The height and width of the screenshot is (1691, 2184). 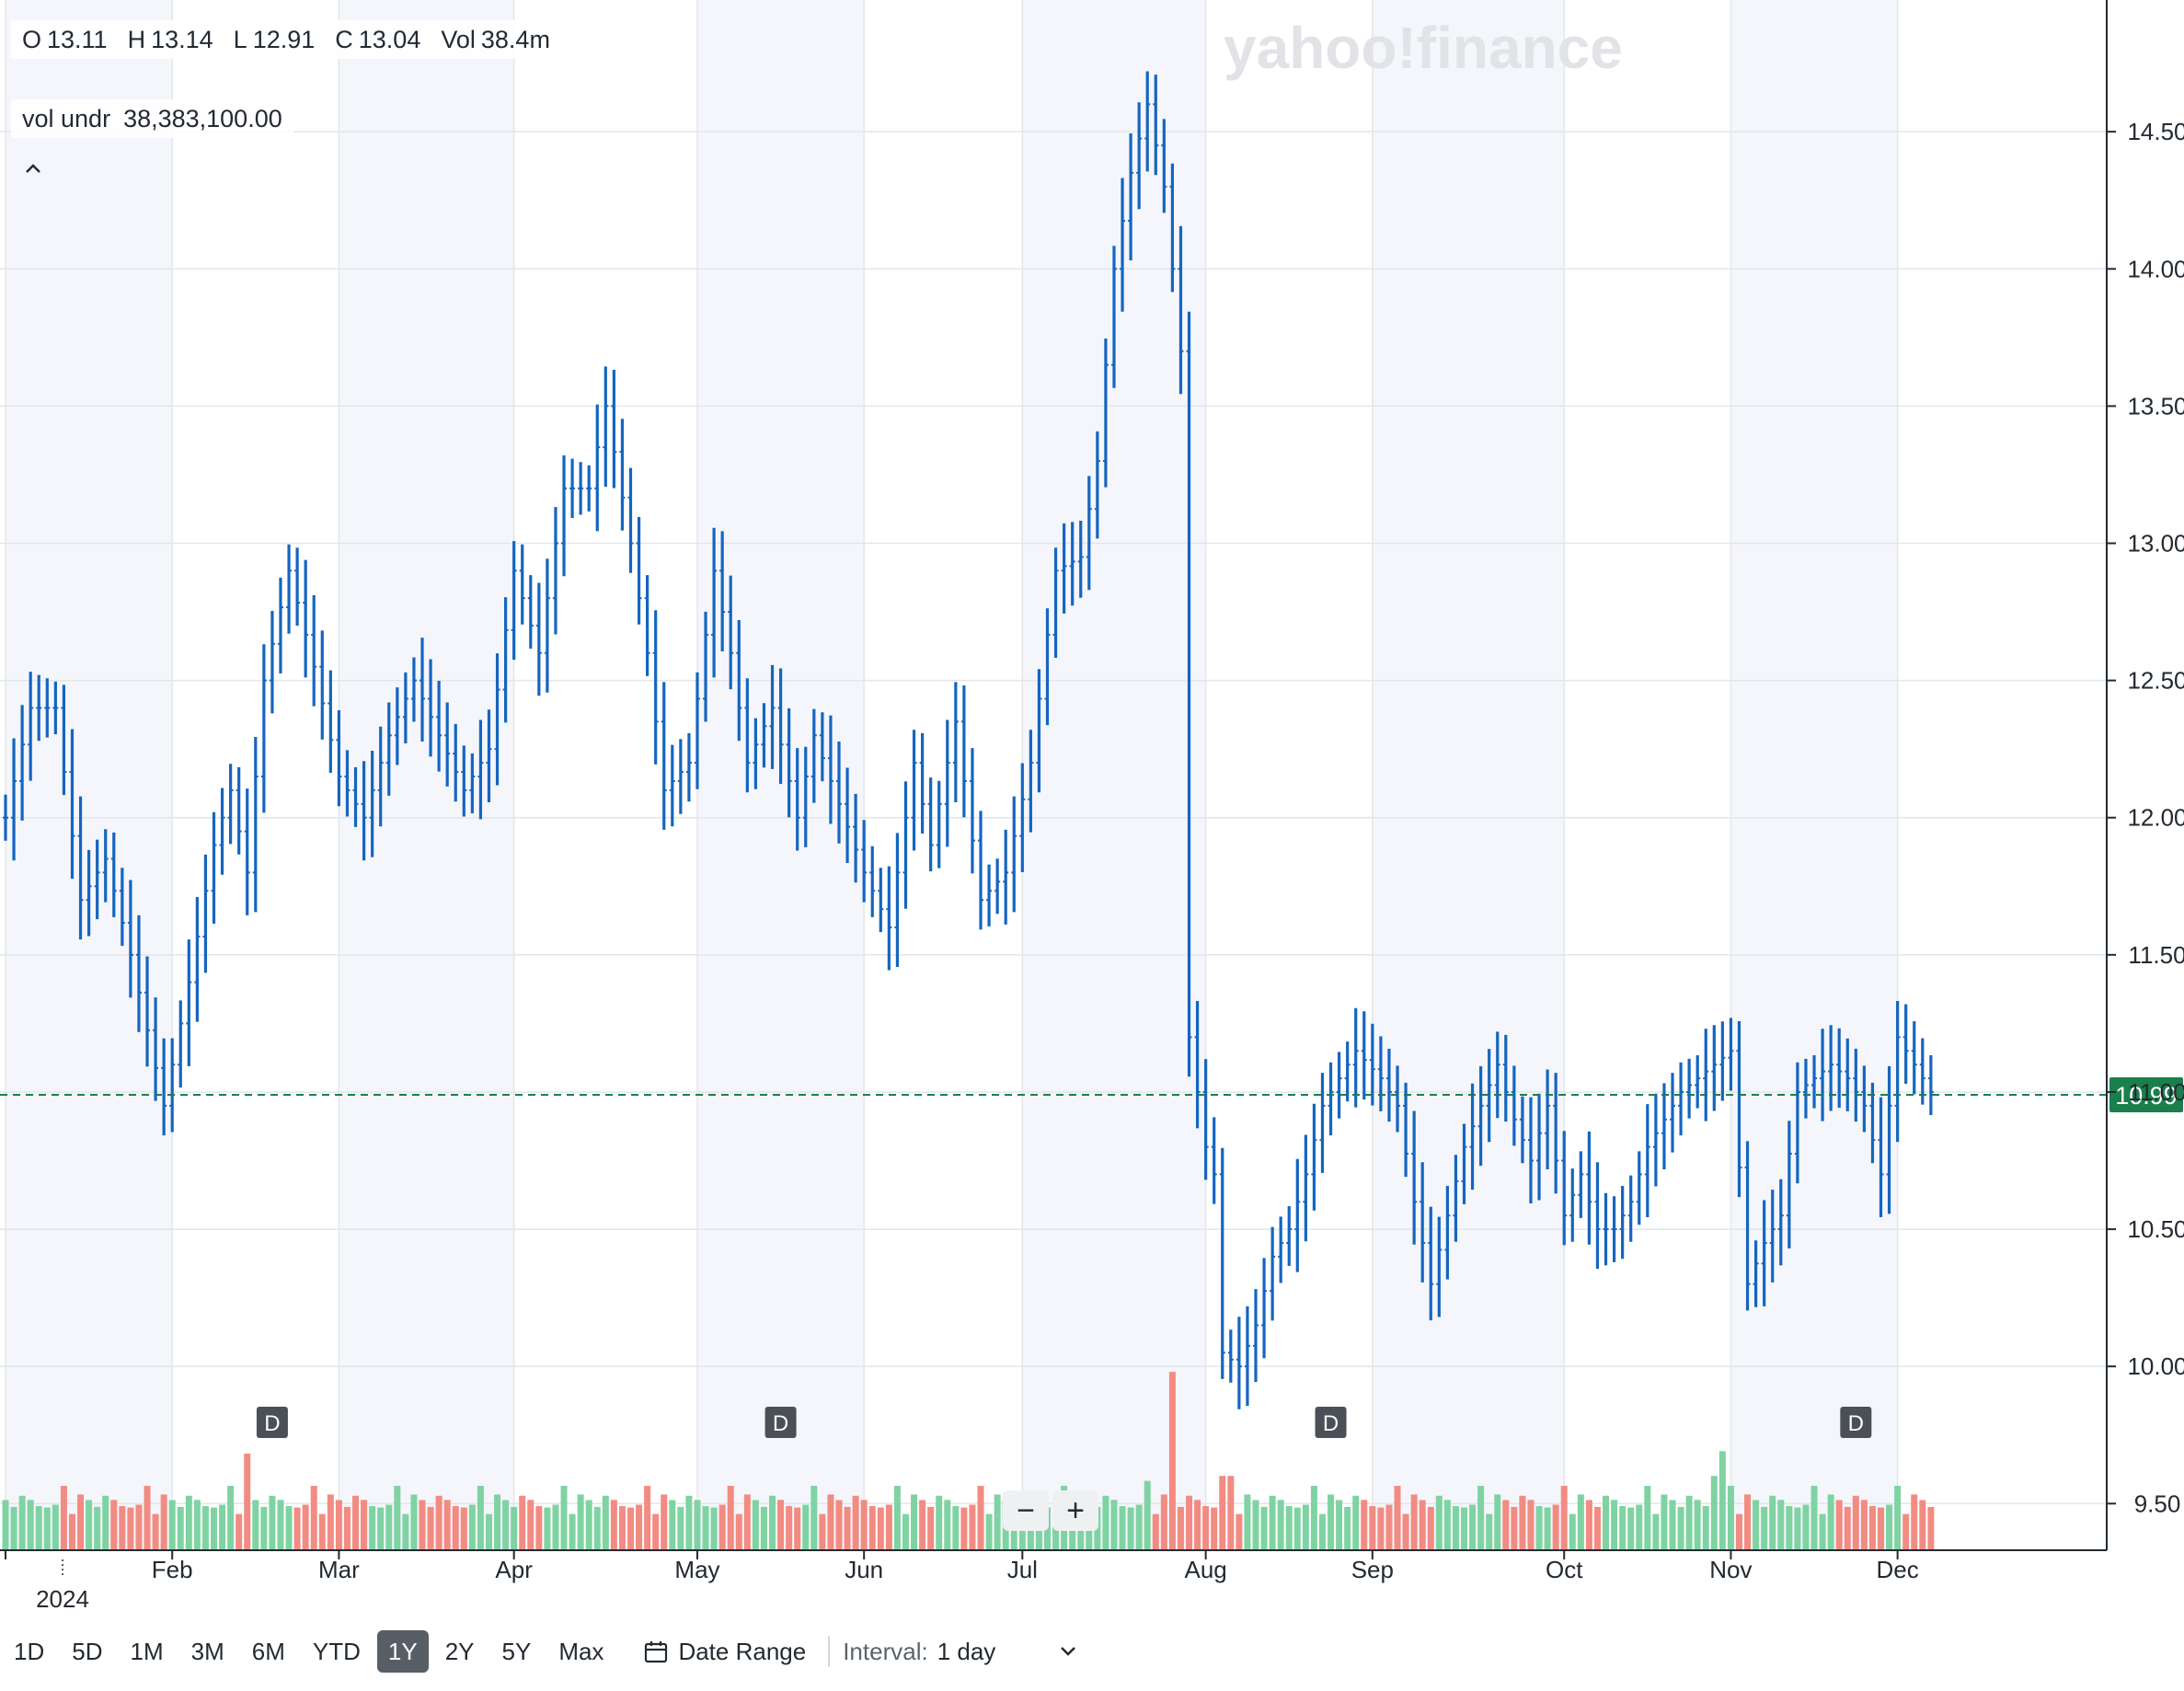 I want to click on collapse-chevron-up-icon, so click(x=37, y=175).